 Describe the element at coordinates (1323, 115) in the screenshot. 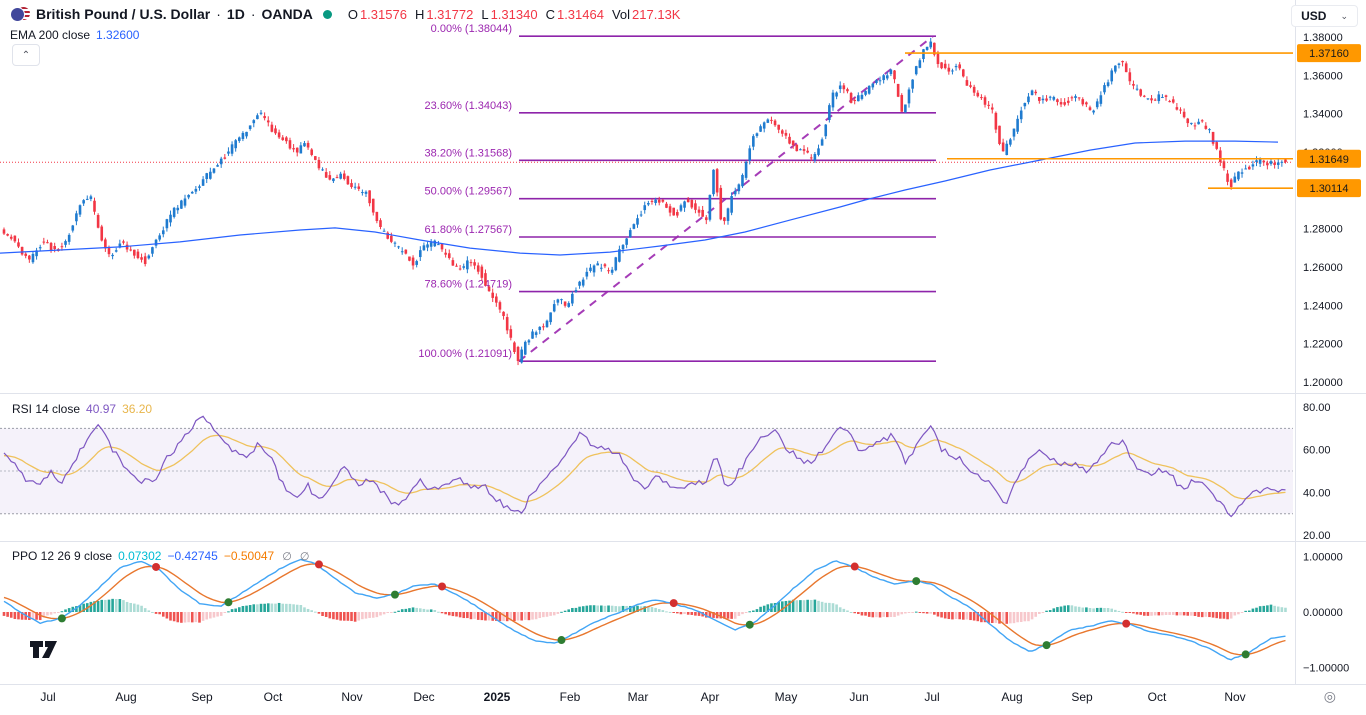

I see `price-axis-label: 1.34000` at that location.